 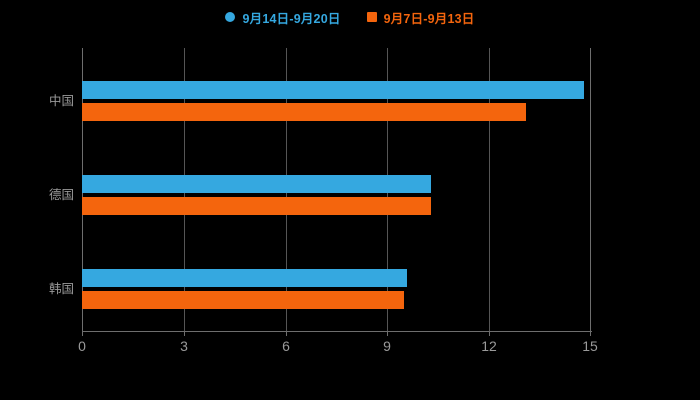 I want to click on chart-legend: 9月14日-9月20日 9月7日-9月13日, so click(x=350, y=17).